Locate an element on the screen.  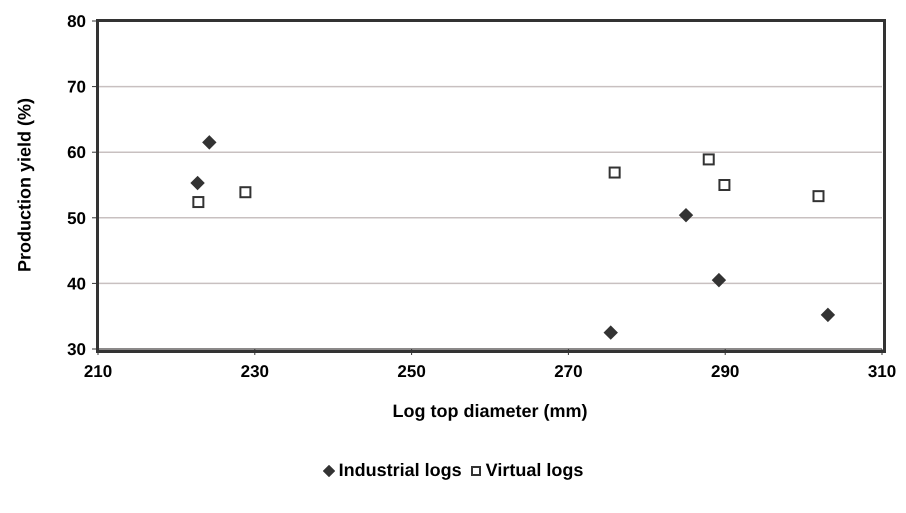
x-tick-label: 310 is located at coordinates (882, 372).